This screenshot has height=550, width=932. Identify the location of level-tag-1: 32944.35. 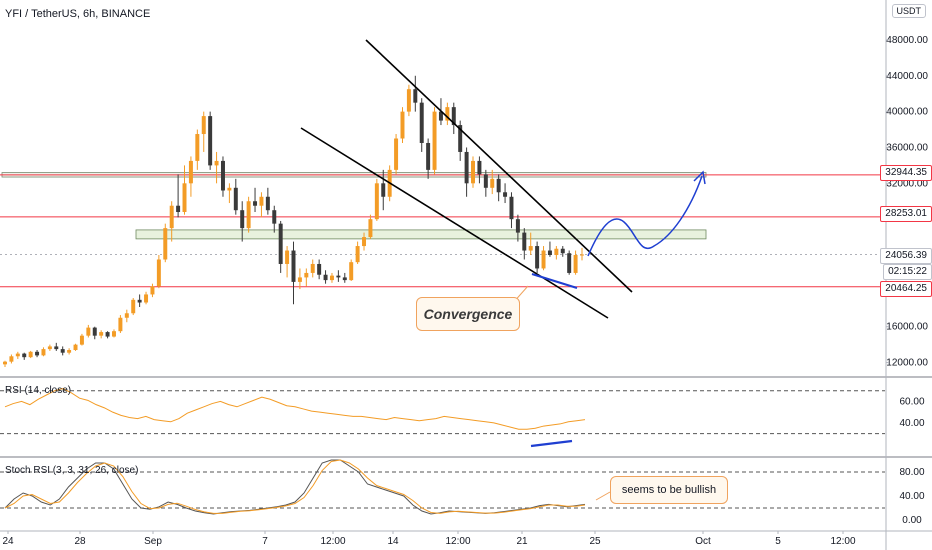
(906, 173).